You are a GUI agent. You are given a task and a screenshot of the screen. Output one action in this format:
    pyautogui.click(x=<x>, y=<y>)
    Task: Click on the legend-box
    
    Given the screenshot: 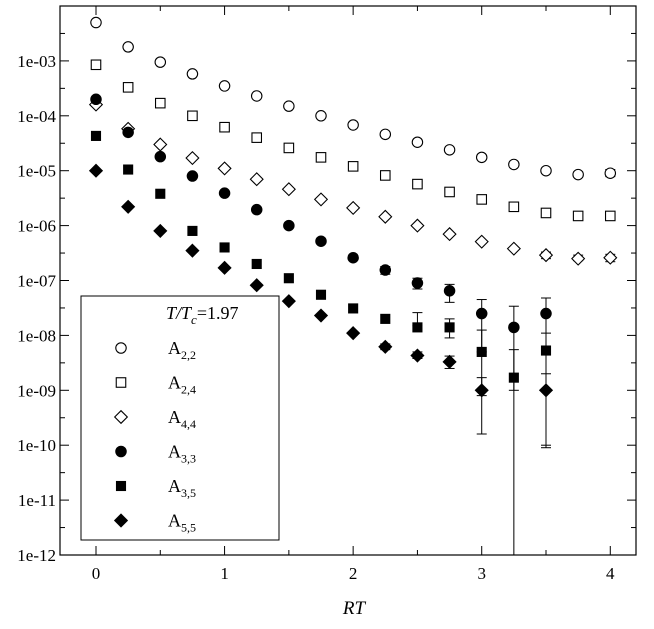 What is the action you would take?
    pyautogui.click(x=180, y=418)
    